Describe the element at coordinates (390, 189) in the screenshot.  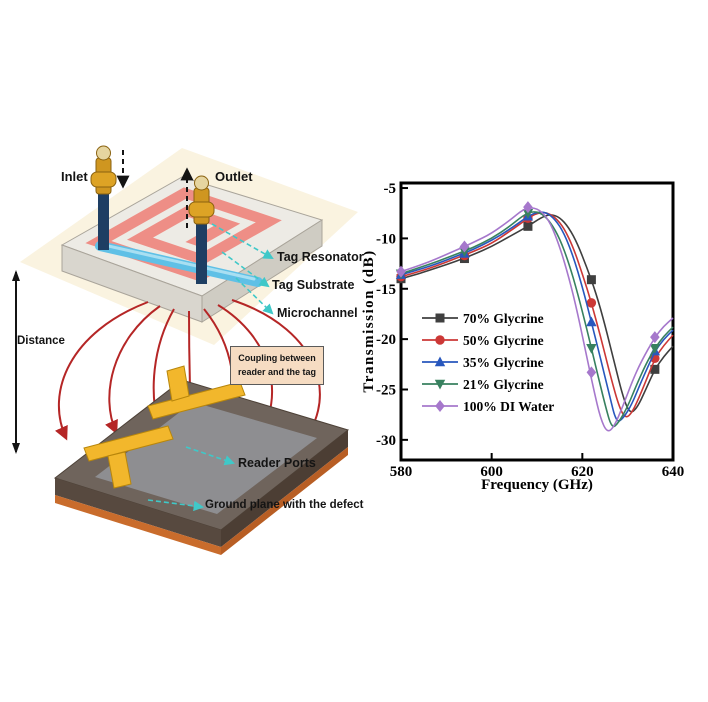
I see `y-tick-label: -5` at that location.